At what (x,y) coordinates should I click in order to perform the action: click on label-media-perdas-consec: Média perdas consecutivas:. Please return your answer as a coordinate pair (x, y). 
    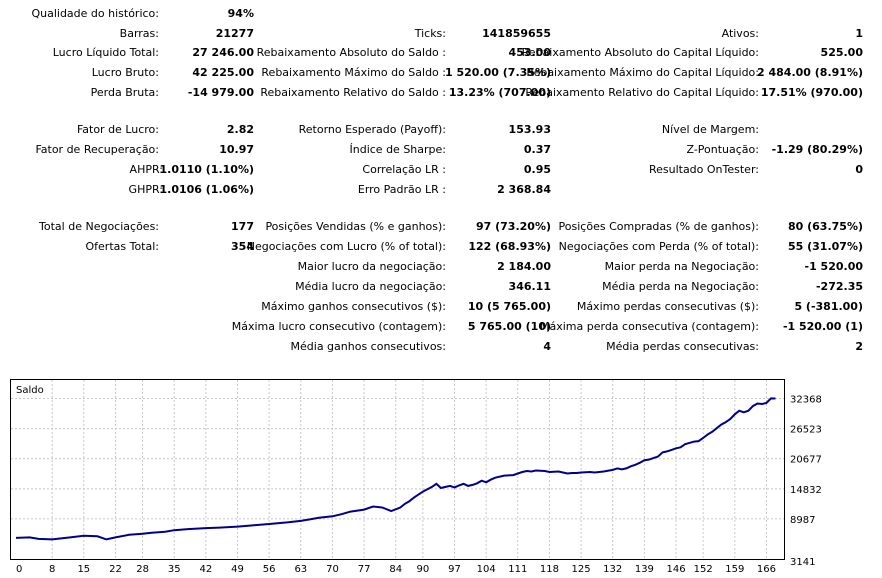
    Looking at the image, I should click on (682, 346).